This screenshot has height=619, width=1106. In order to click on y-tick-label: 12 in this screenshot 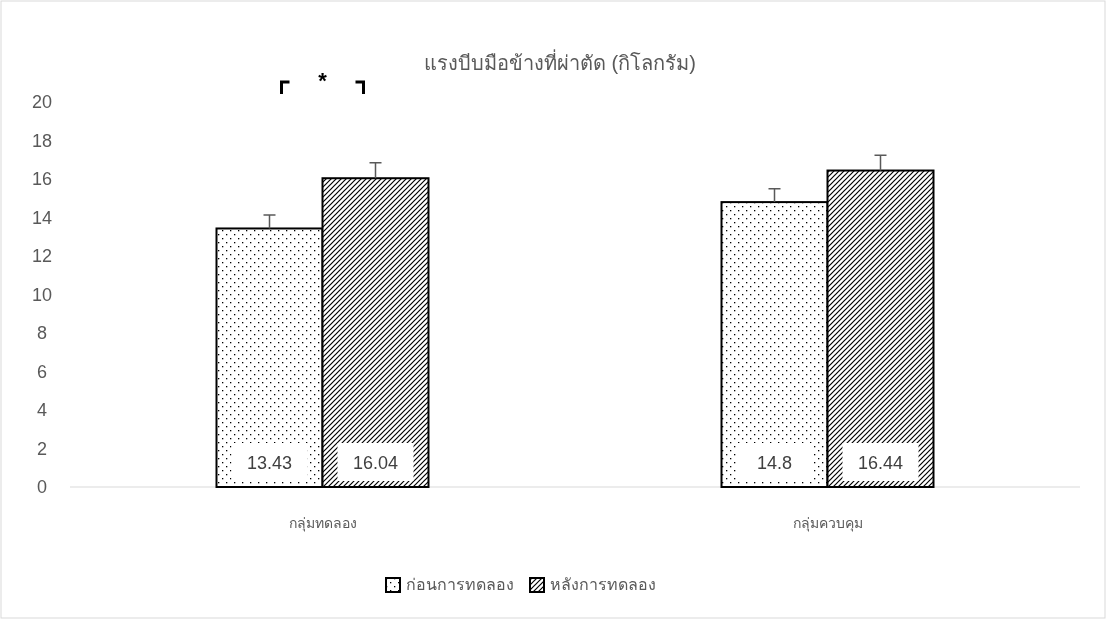, I will do `click(42, 256)`.